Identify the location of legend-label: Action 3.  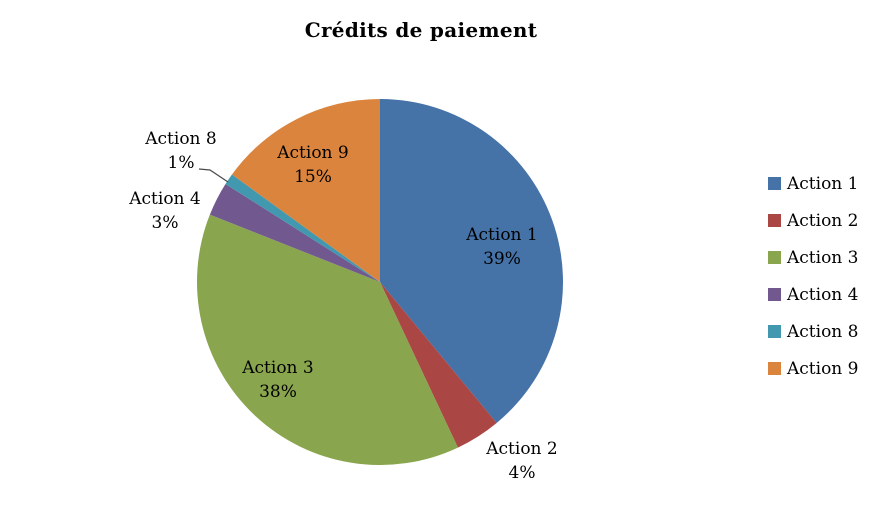
(823, 257).